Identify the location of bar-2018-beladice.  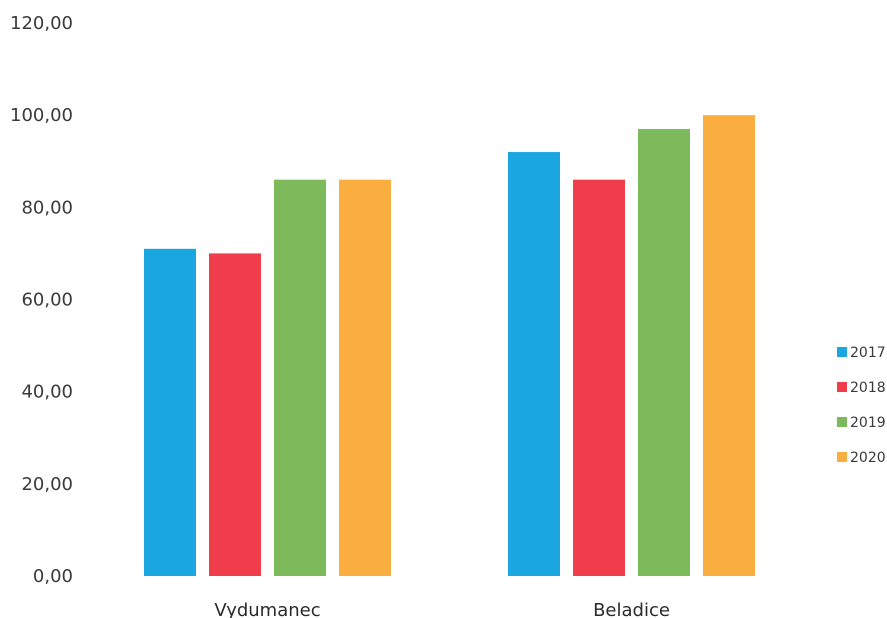
(599, 377).